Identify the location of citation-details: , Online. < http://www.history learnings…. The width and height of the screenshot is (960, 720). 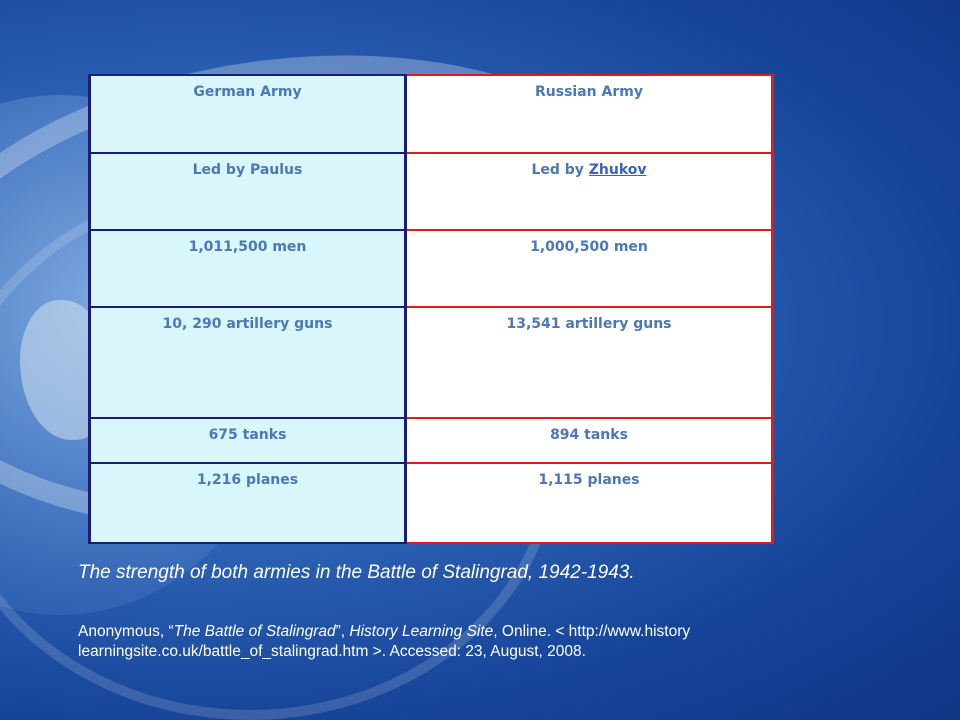
(384, 641).